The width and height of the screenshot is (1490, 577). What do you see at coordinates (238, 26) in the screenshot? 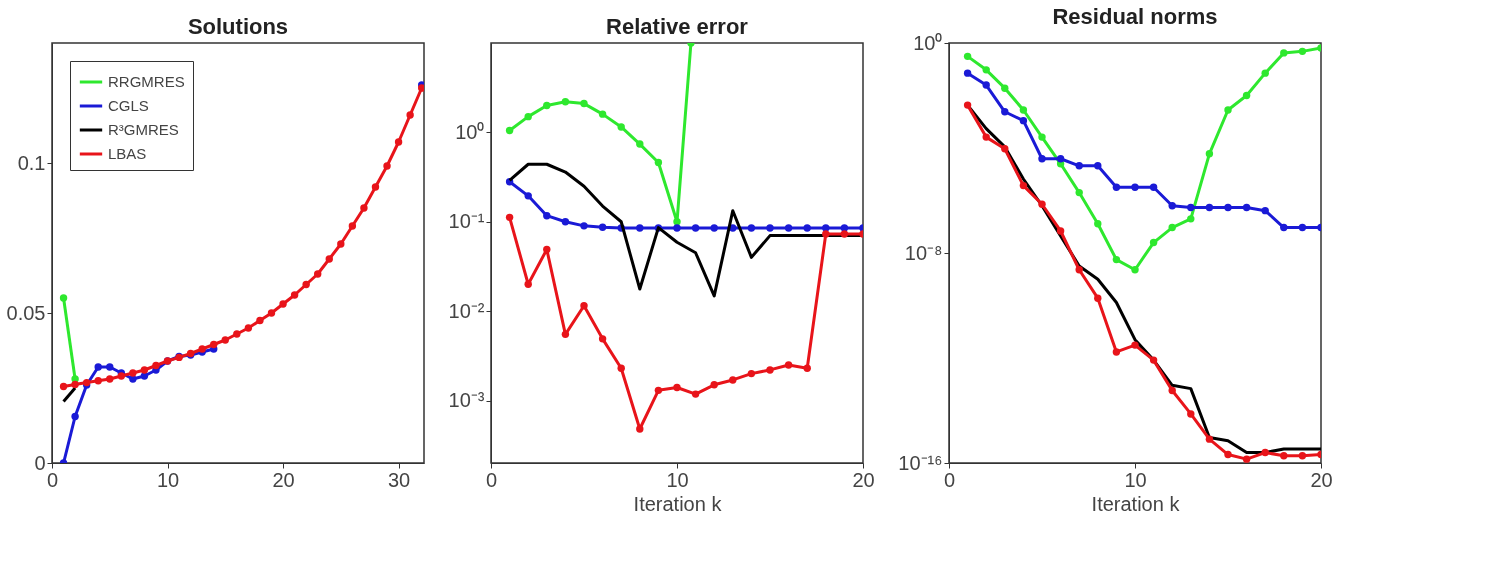
I see `chart-title: Solutions` at bounding box center [238, 26].